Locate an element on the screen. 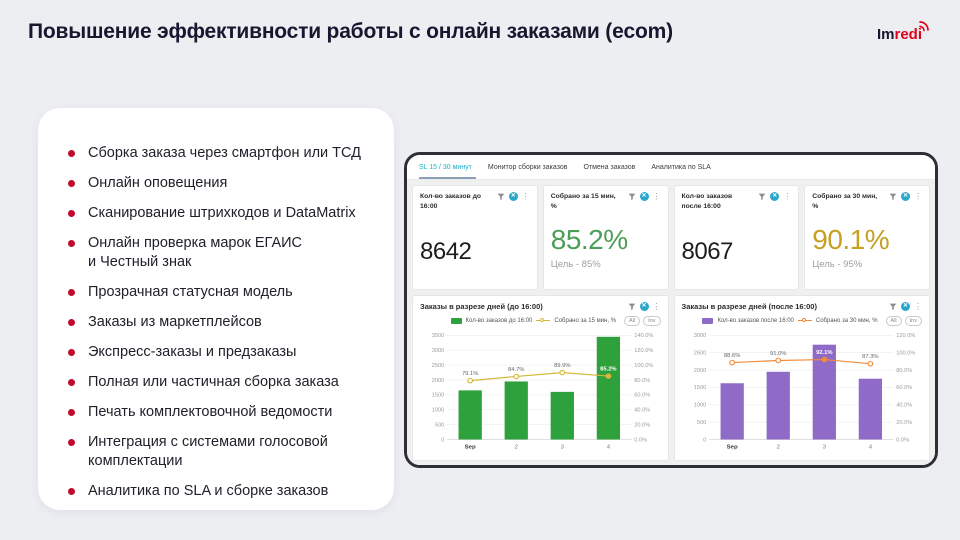  logo-text-red: redi is located at coordinates (908, 34).